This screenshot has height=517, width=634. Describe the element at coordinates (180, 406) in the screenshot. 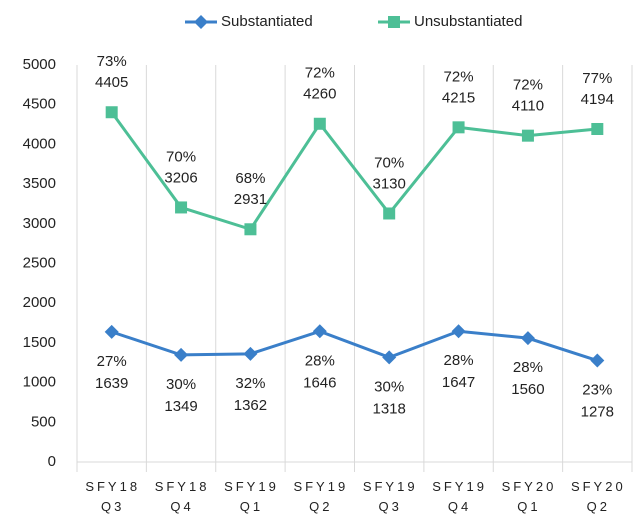

I see `value-label: 1349` at that location.